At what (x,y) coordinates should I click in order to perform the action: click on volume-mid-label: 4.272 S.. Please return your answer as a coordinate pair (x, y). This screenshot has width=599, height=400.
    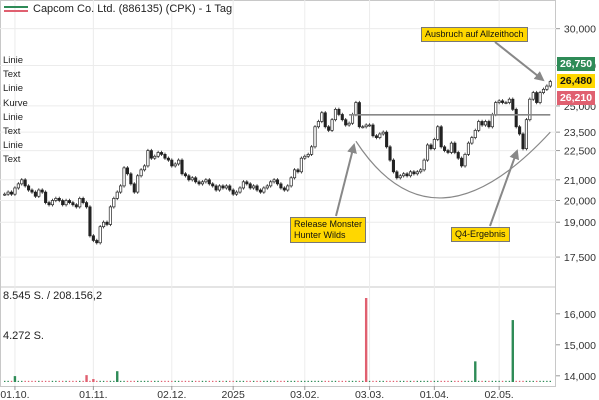
    Looking at the image, I should click on (23, 336).